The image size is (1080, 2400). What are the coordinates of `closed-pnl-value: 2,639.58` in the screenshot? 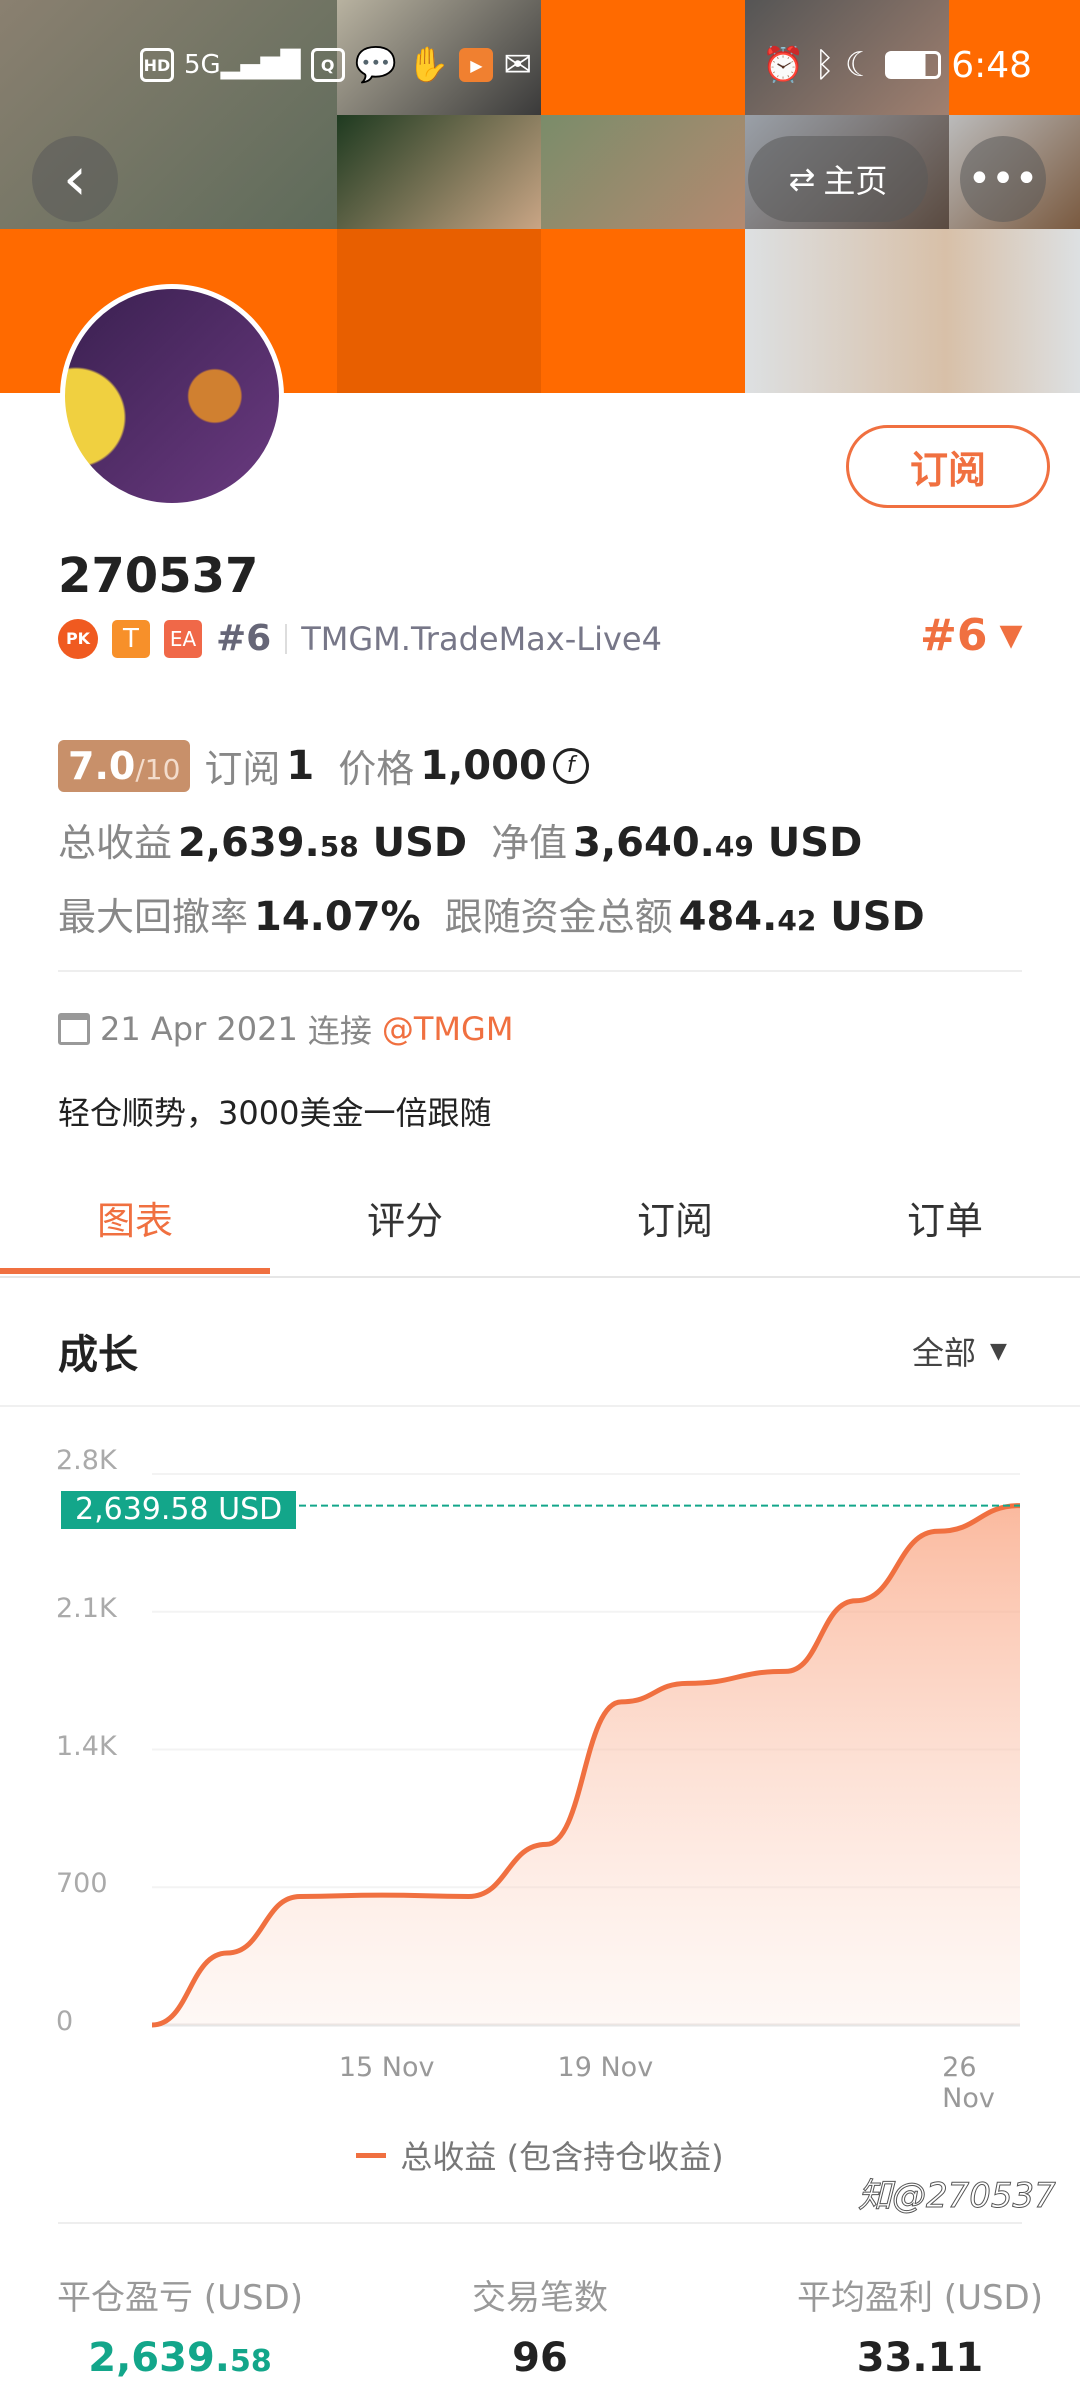 It's located at (180, 2358).